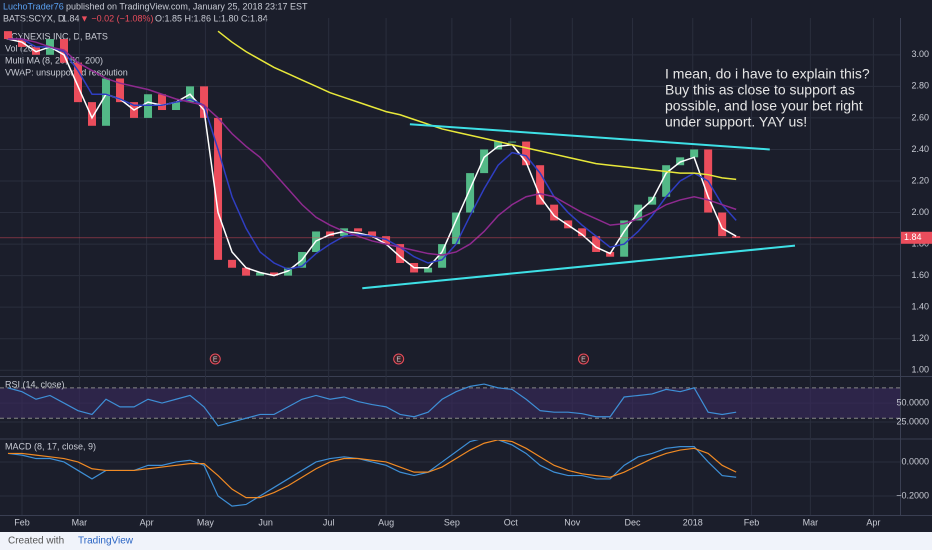 This screenshot has width=932, height=550. Describe the element at coordinates (920, 370) in the screenshot. I see `y-tick-label: 1.00` at that location.